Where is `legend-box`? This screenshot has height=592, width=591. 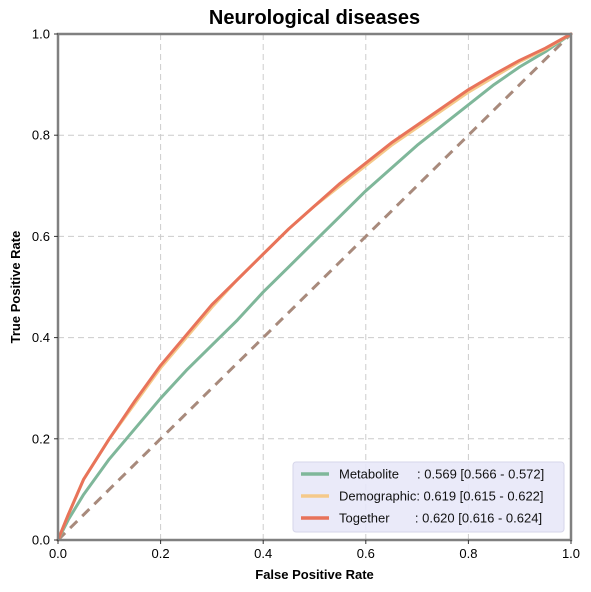
legend-box is located at coordinates (428, 497).